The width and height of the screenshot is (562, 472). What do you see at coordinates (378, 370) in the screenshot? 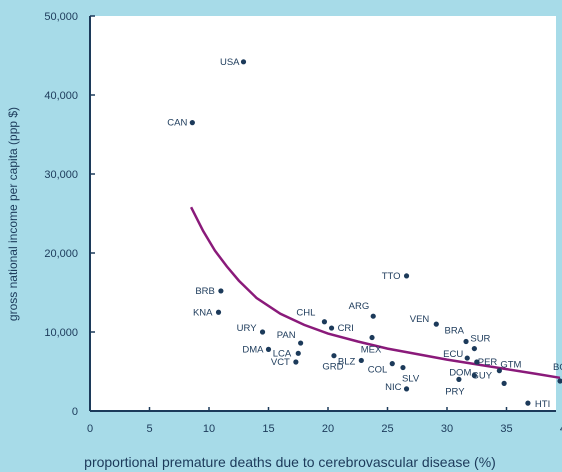
I see `point-label-col: COL` at bounding box center [378, 370].